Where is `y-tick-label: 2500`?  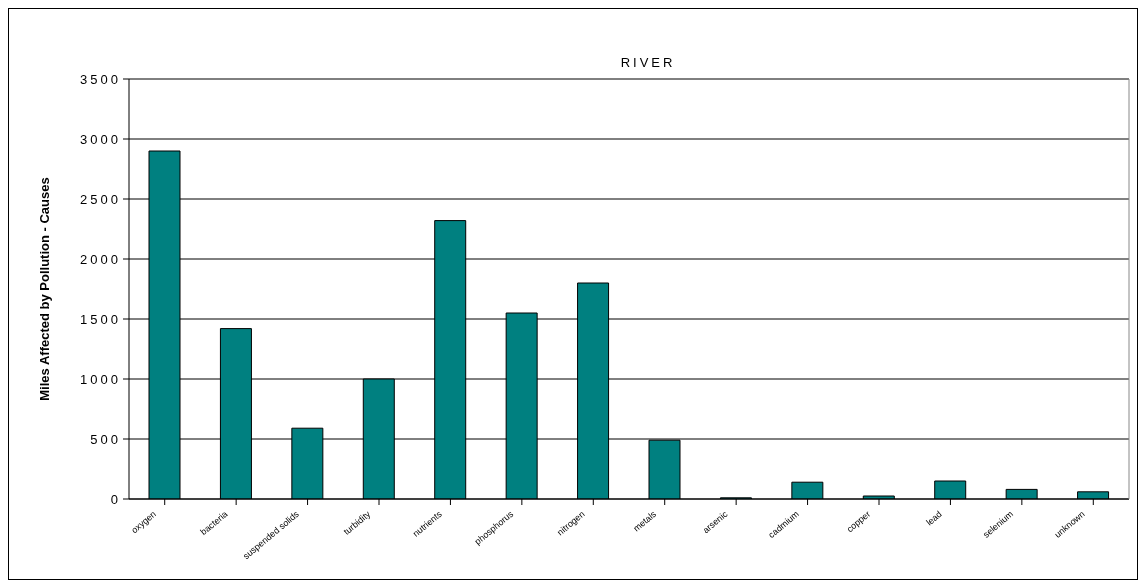 y-tick-label: 2500 is located at coordinates (100, 199).